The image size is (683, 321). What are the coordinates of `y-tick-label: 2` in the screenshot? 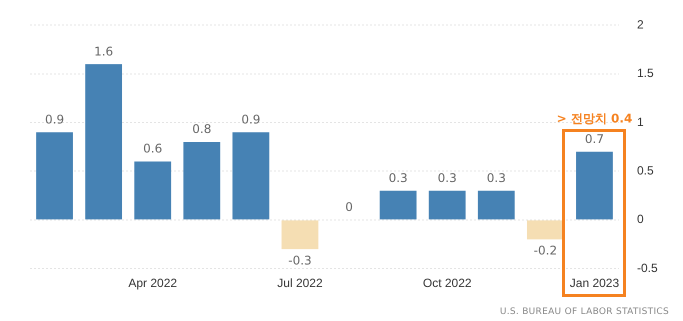 It's located at (640, 25).